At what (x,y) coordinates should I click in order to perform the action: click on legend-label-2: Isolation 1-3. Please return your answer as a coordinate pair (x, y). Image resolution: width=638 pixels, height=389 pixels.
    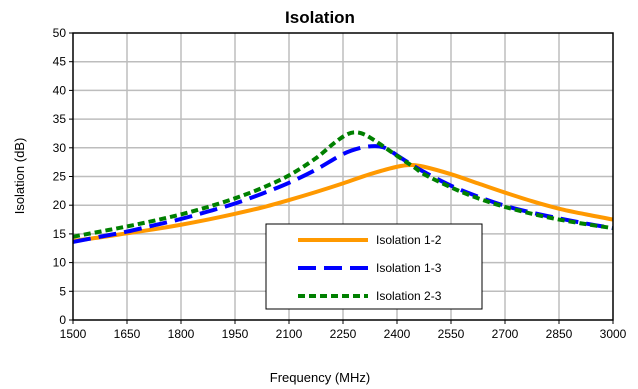
    Looking at the image, I should click on (409, 268).